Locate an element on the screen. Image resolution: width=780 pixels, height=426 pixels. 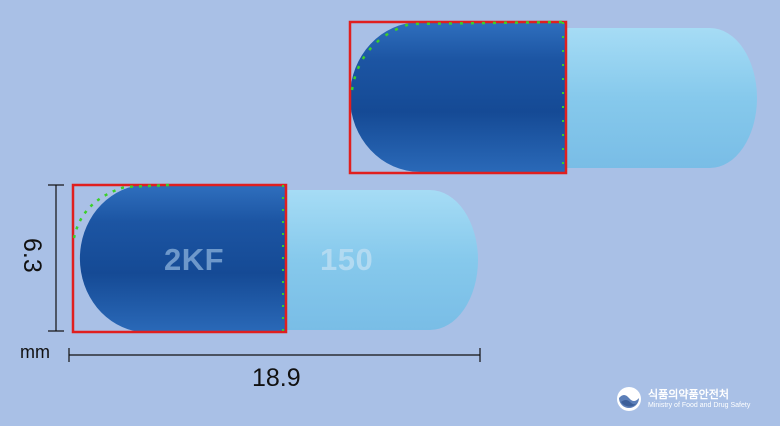
contour-markers-back is located at coordinates (458, 55).